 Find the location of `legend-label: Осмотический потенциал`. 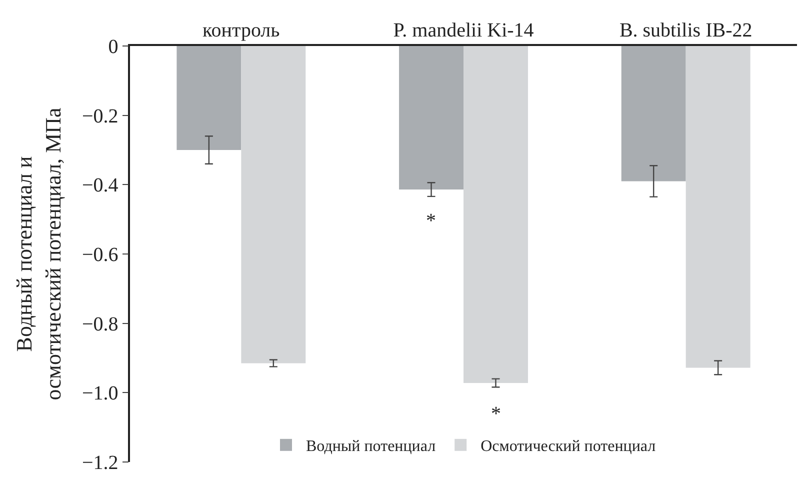

legend-label: Осмотический потенциал is located at coordinates (568, 447).